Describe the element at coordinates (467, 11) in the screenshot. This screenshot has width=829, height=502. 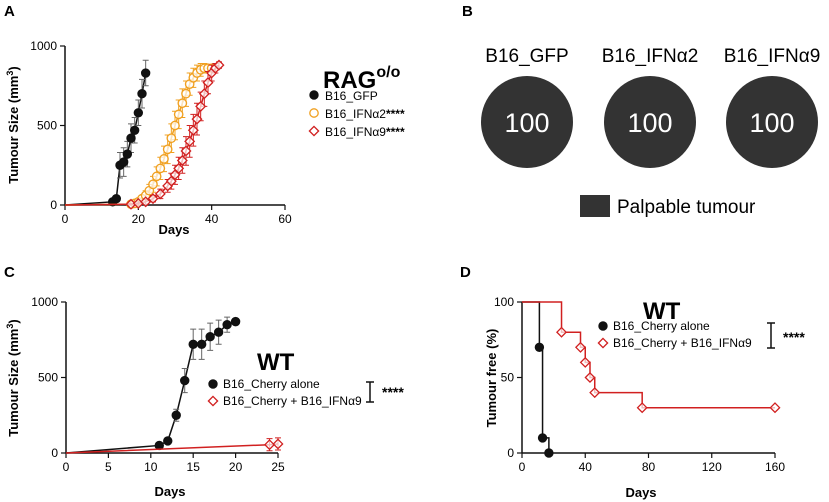
I see `panel-letter-b: B` at that location.